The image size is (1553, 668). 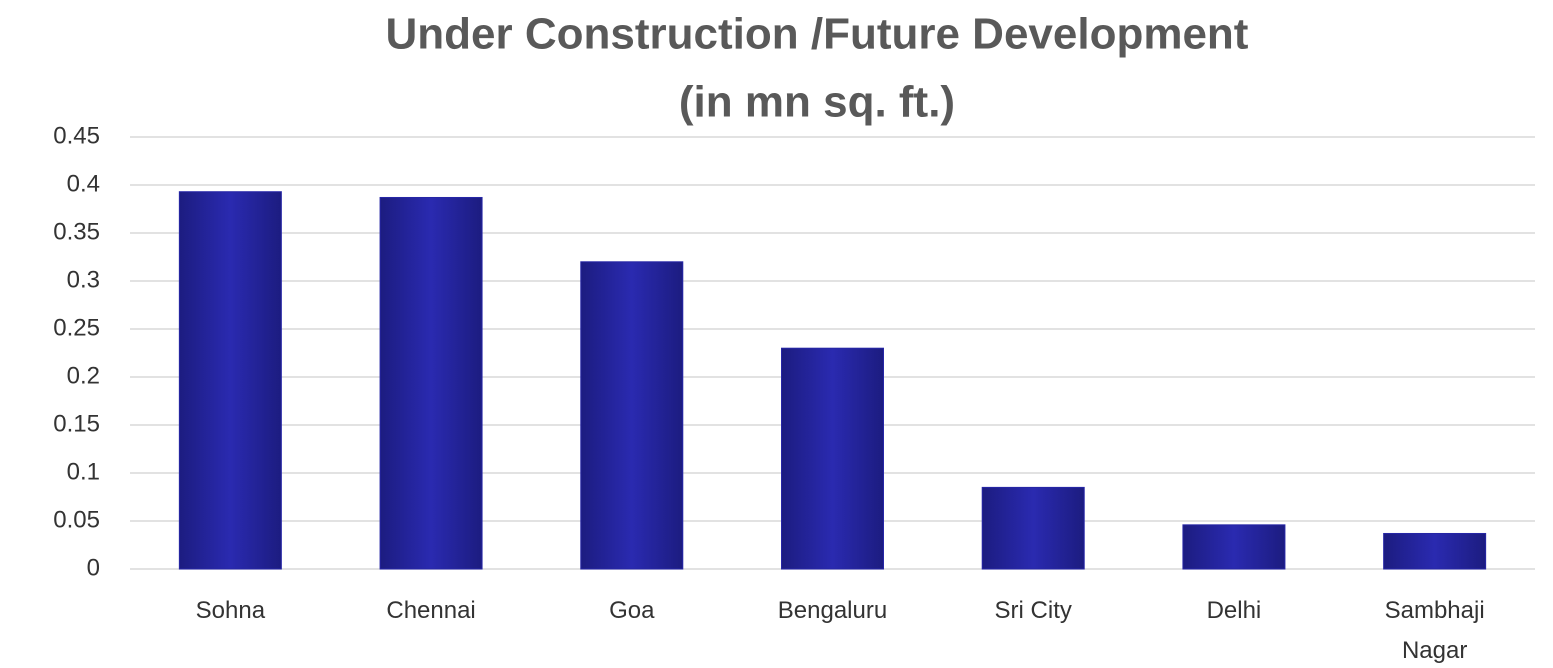 What do you see at coordinates (83, 375) in the screenshot?
I see `y-tick-label: 0.2` at bounding box center [83, 375].